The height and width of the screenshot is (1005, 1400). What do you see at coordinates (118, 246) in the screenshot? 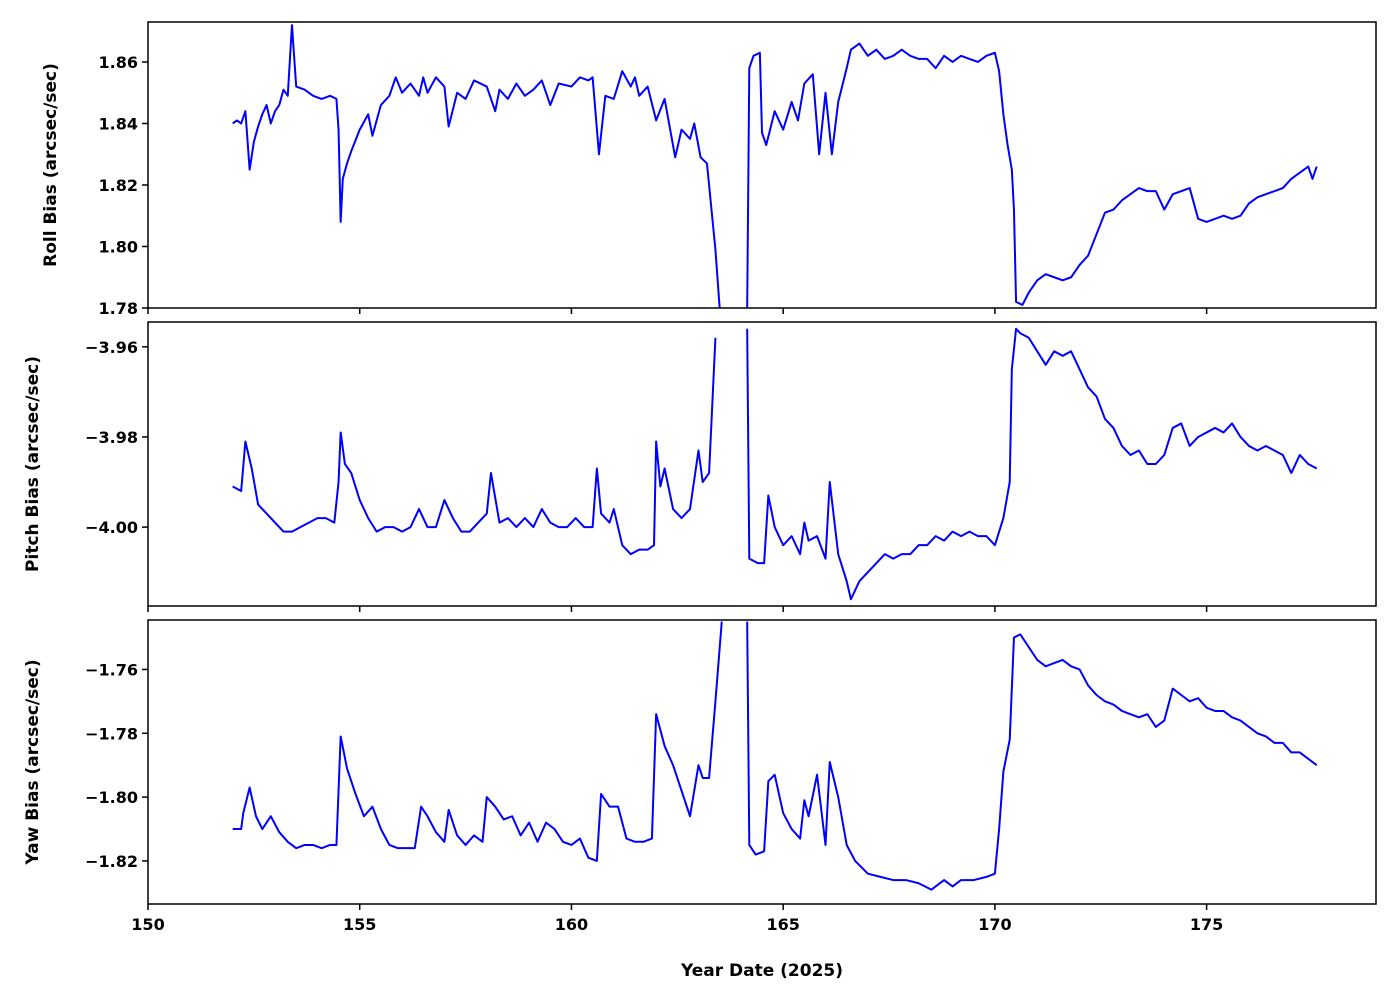
I see `roll-y-tick-label: 1.80` at bounding box center [118, 246].